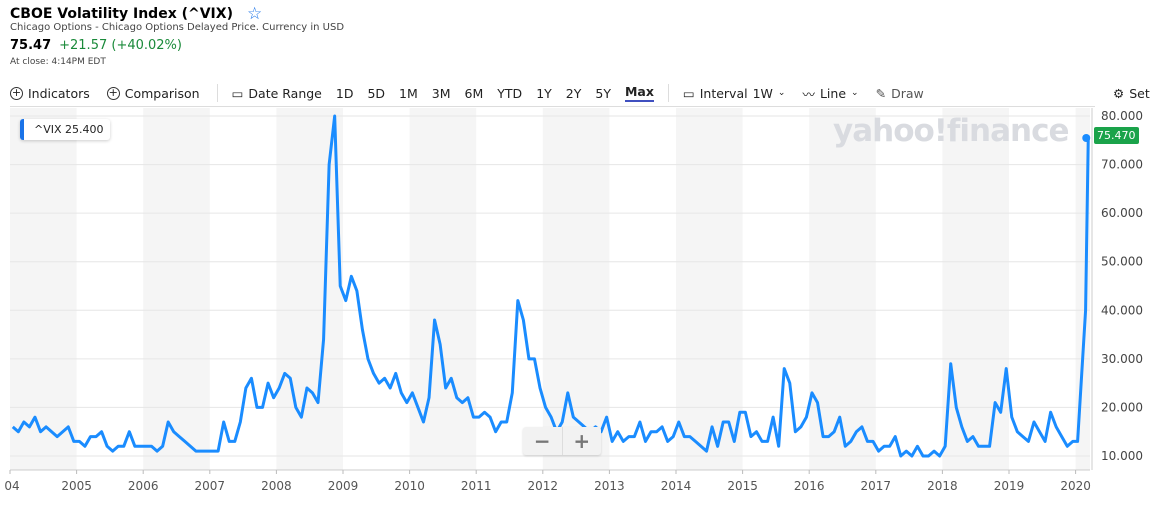  I want to click on y-tick-label: 40.000, so click(1122, 310).